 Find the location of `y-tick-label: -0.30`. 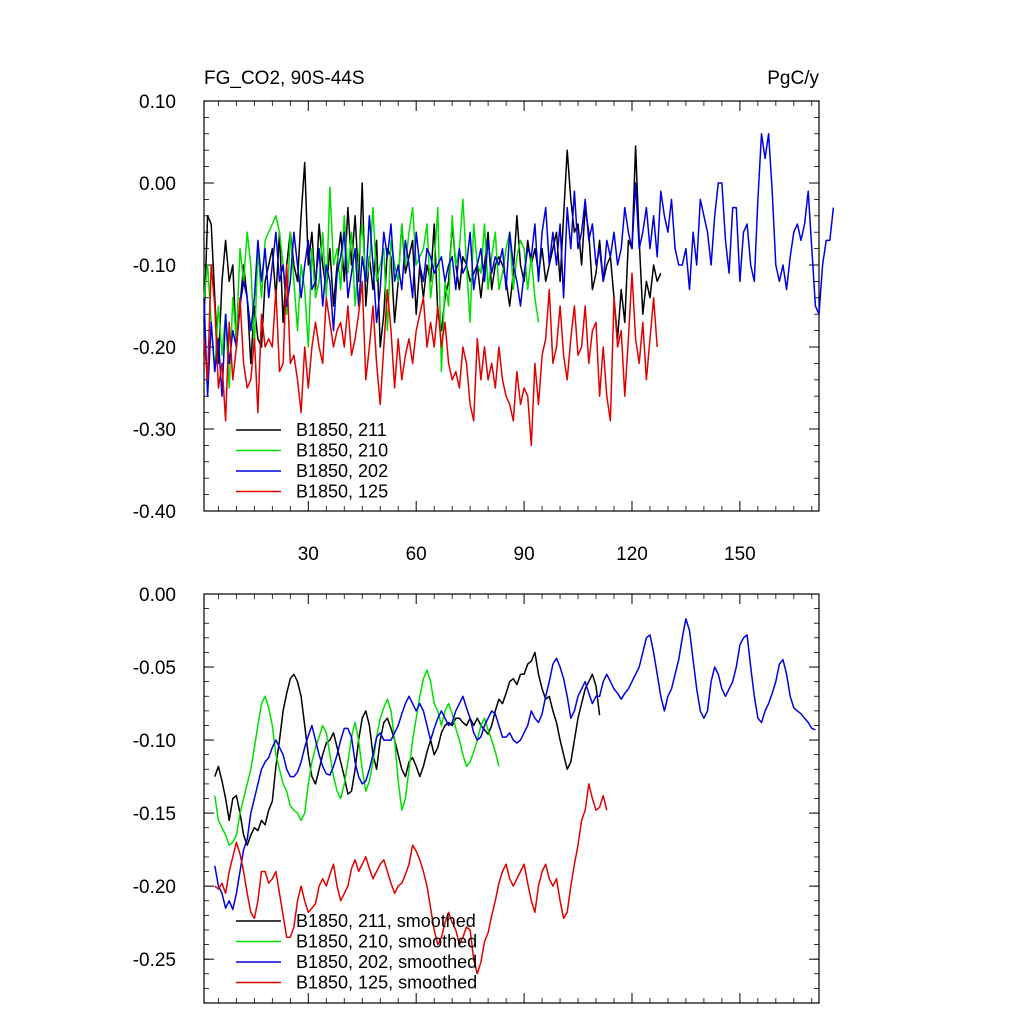

y-tick-label: -0.30 is located at coordinates (154, 430).